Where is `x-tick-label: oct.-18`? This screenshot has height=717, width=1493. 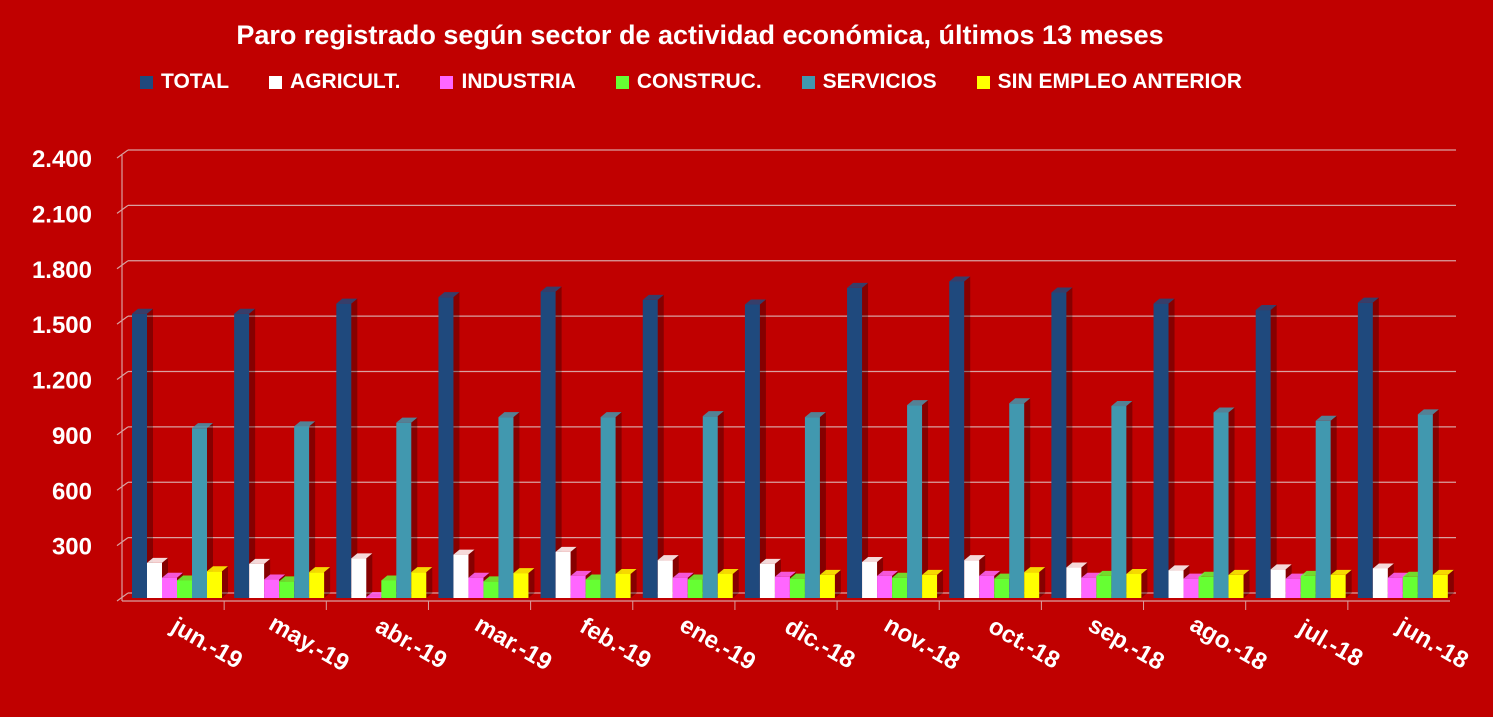 x-tick-label: oct.-18 is located at coordinates (1024, 643).